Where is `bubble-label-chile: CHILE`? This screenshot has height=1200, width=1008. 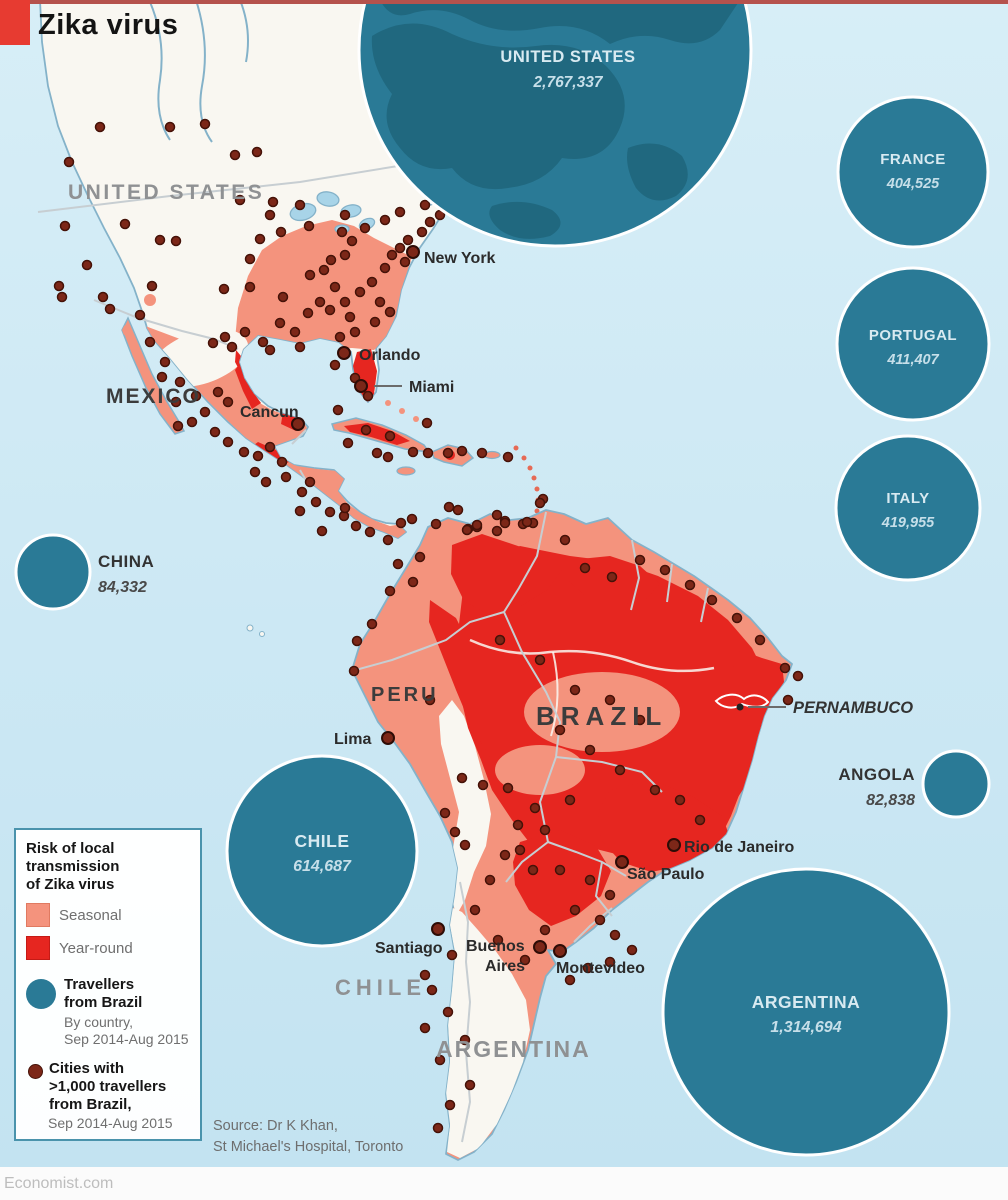
bubble-label-chile: CHILE is located at coordinates (322, 841).